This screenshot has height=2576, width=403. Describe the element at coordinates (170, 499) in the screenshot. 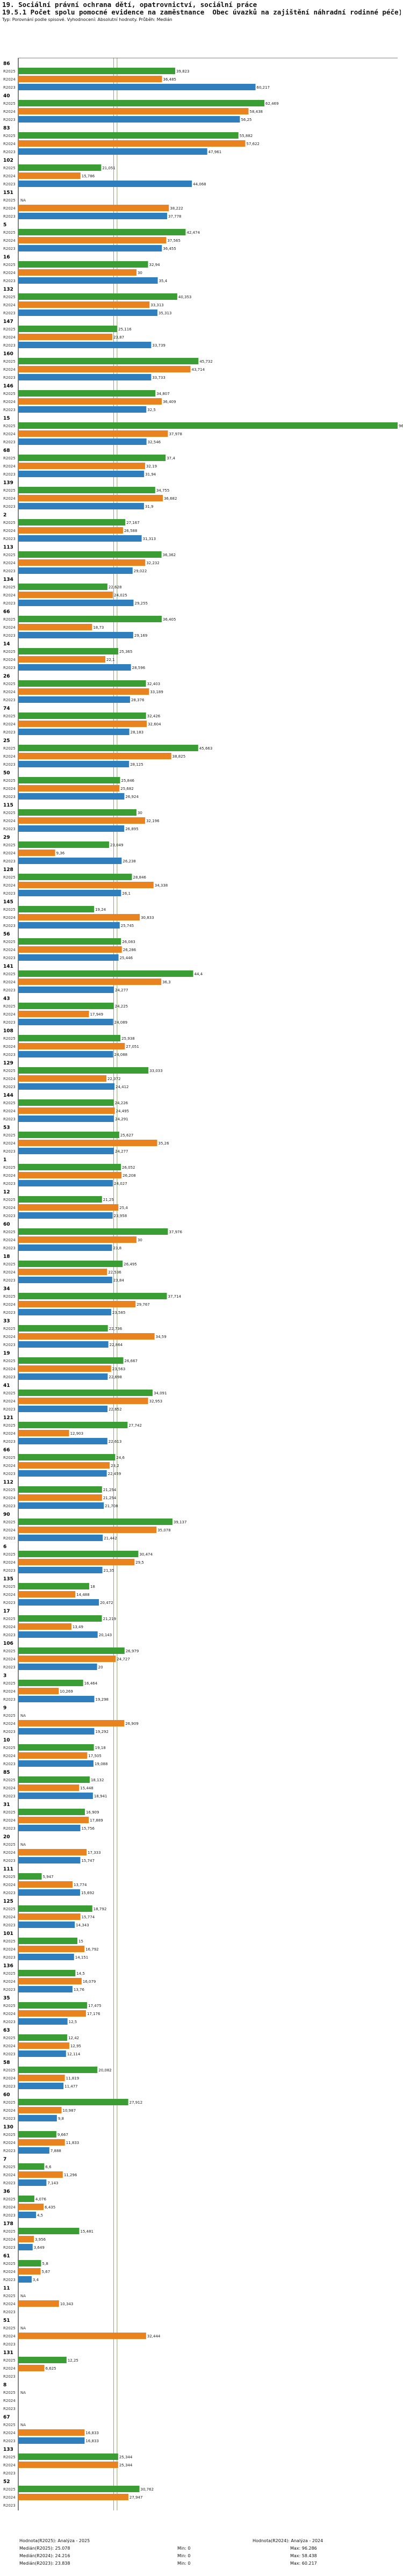

I see `bar-value-label: 36,682` at that location.